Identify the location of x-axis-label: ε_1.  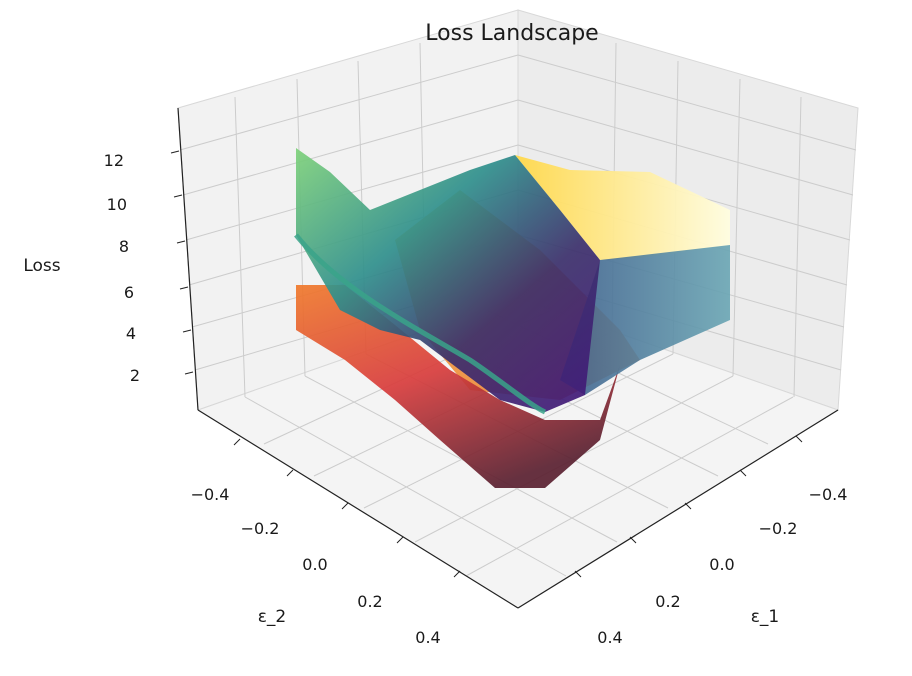
(765, 617).